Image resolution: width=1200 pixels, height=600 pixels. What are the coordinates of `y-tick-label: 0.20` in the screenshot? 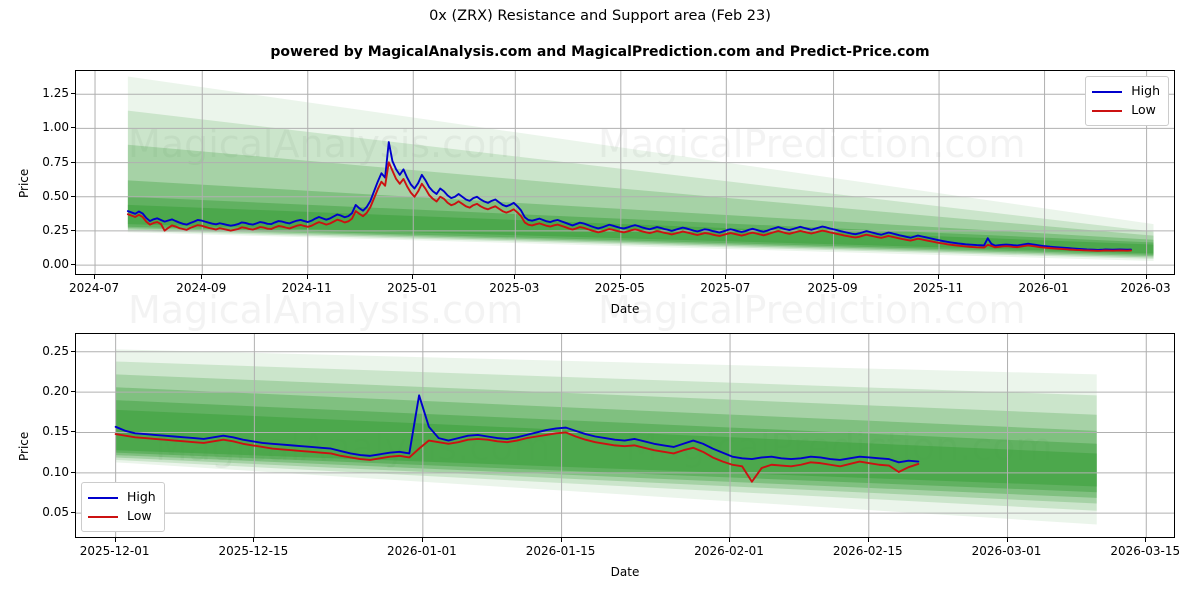 It's located at (55, 391).